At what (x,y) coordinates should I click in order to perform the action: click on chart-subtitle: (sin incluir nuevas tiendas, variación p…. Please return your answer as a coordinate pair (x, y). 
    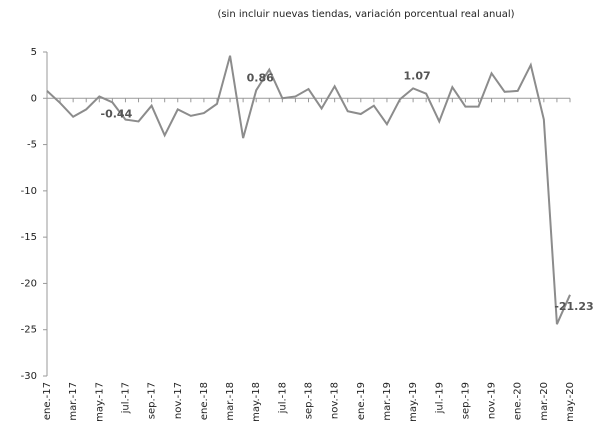
    Looking at the image, I should click on (365, 14).